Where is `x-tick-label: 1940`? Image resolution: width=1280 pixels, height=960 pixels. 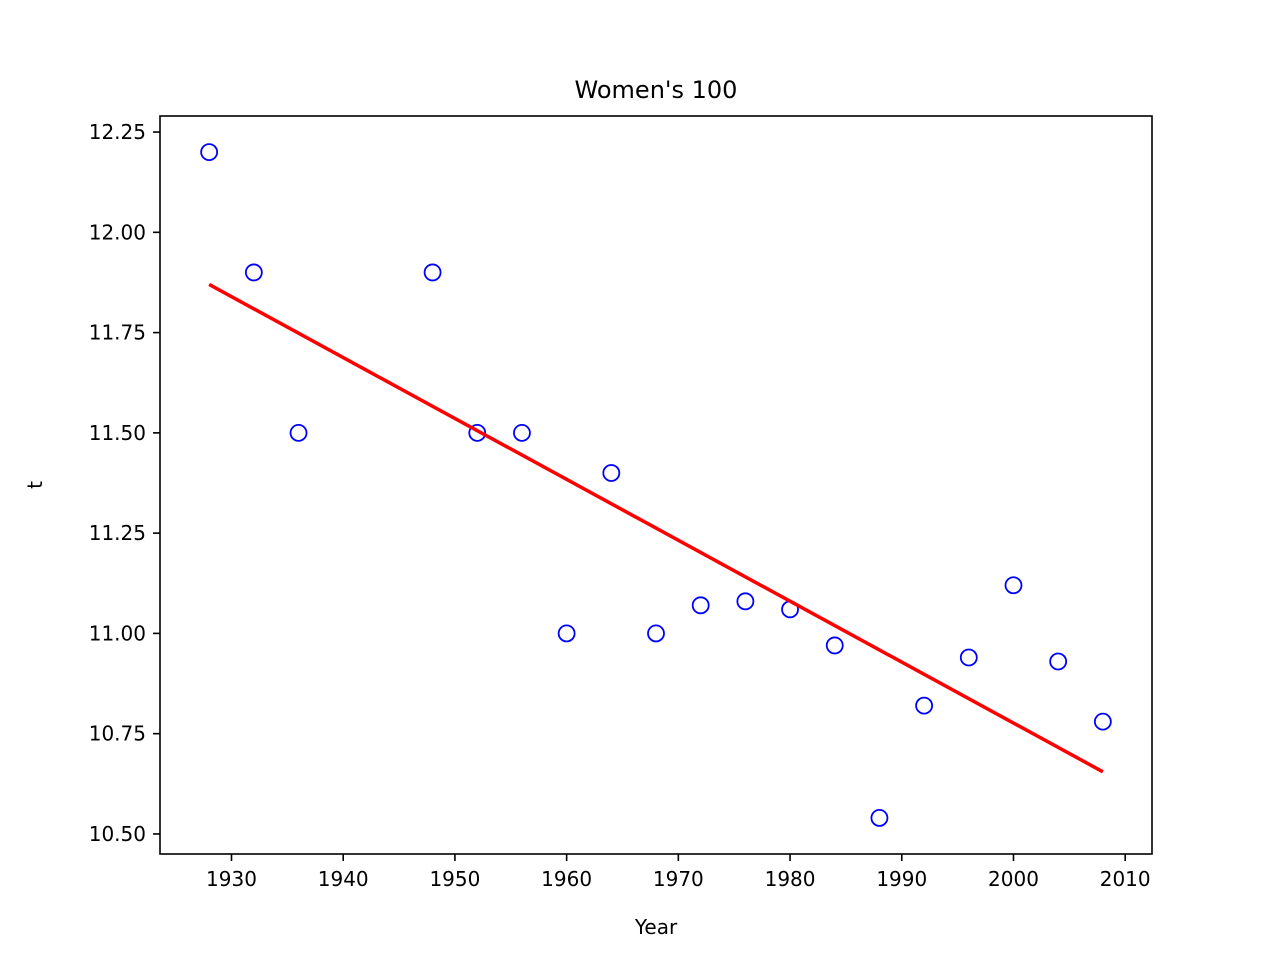
x-tick-label: 1940 is located at coordinates (343, 879).